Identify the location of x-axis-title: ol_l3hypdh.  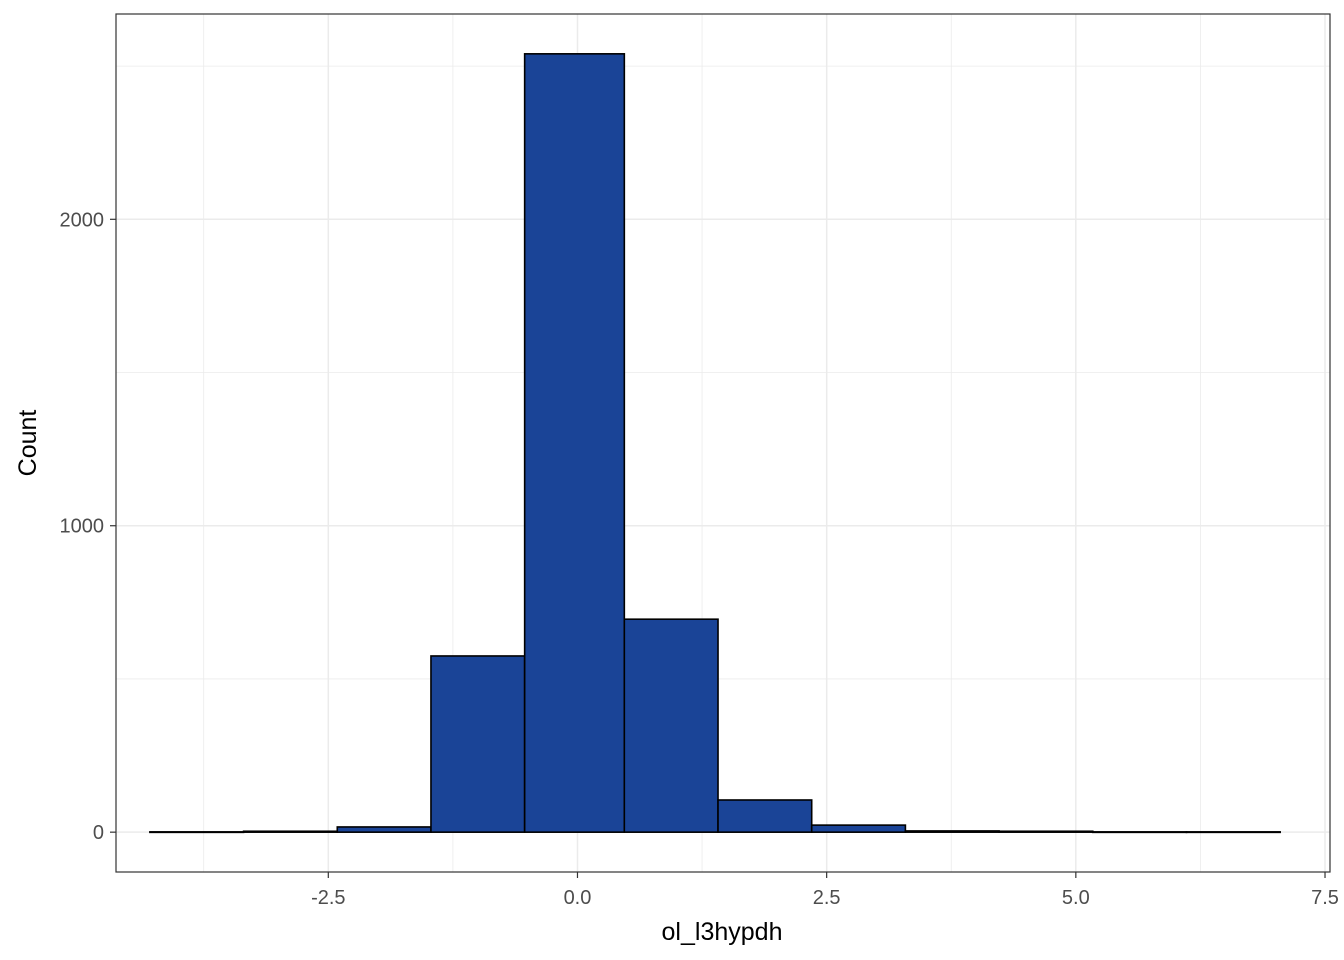
(722, 932).